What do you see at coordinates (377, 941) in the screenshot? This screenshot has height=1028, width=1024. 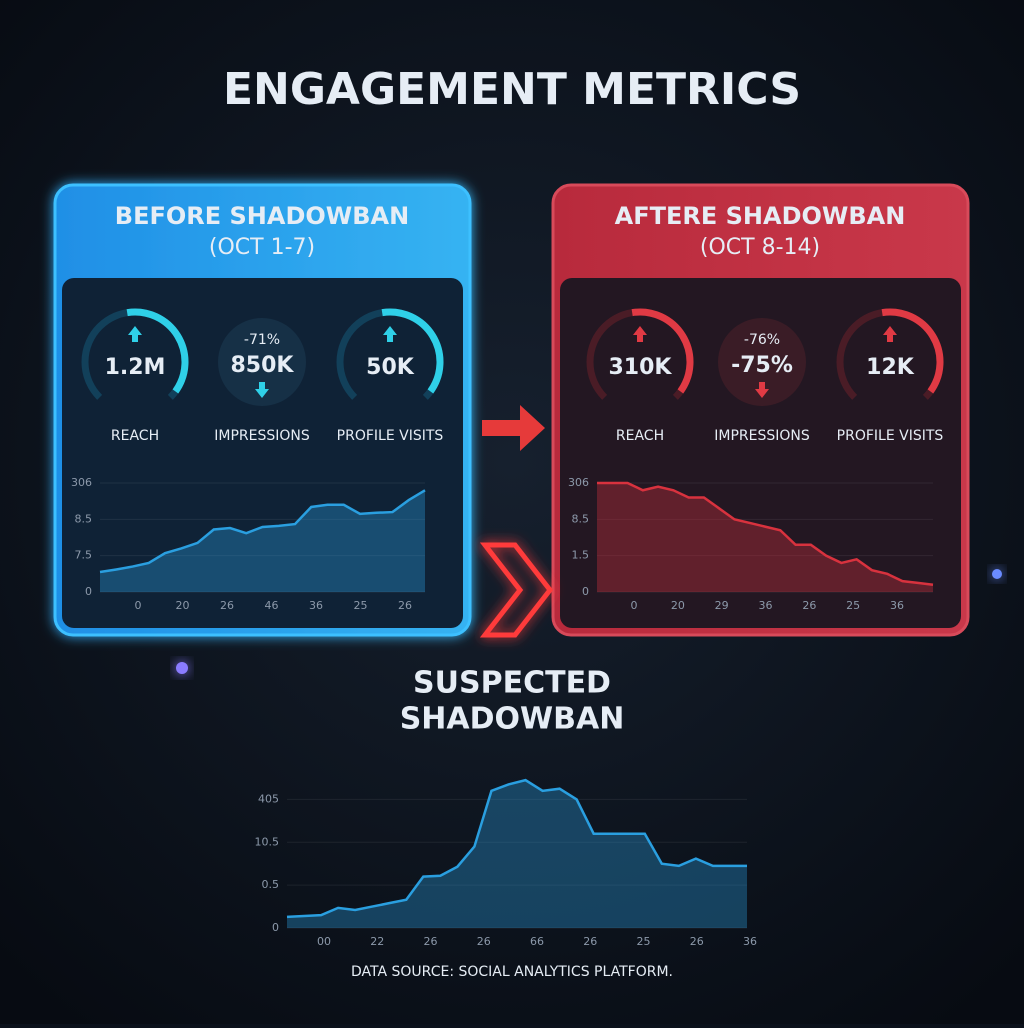 I see `x-tick-label: 22` at bounding box center [377, 941].